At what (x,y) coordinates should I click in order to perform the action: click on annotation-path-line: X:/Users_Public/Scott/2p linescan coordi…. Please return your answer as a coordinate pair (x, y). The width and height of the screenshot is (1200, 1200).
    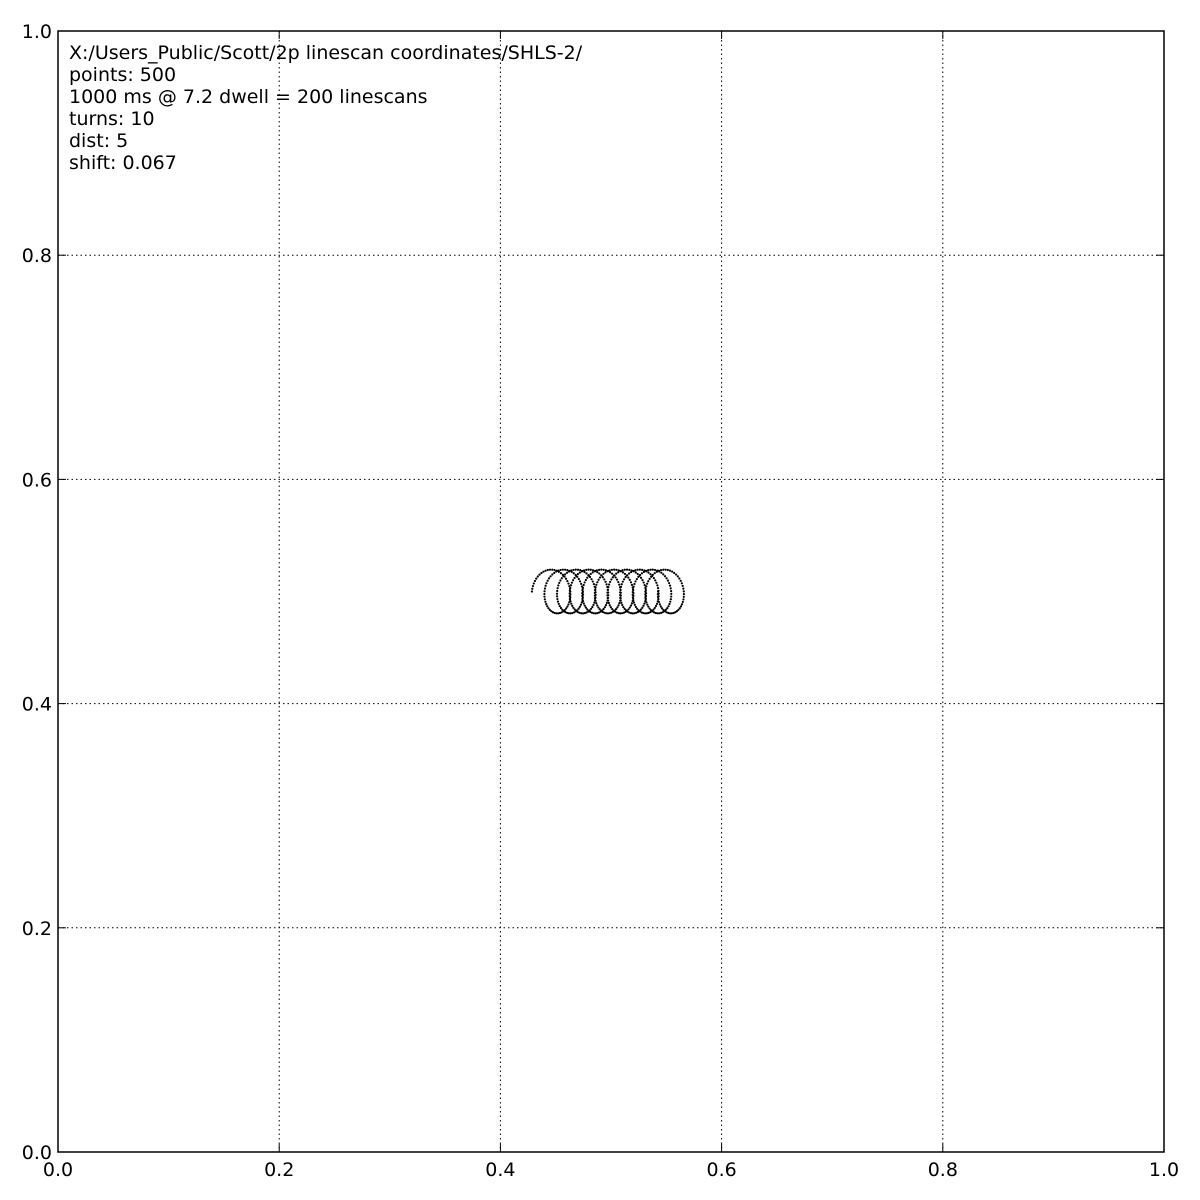
    Looking at the image, I should click on (326, 53).